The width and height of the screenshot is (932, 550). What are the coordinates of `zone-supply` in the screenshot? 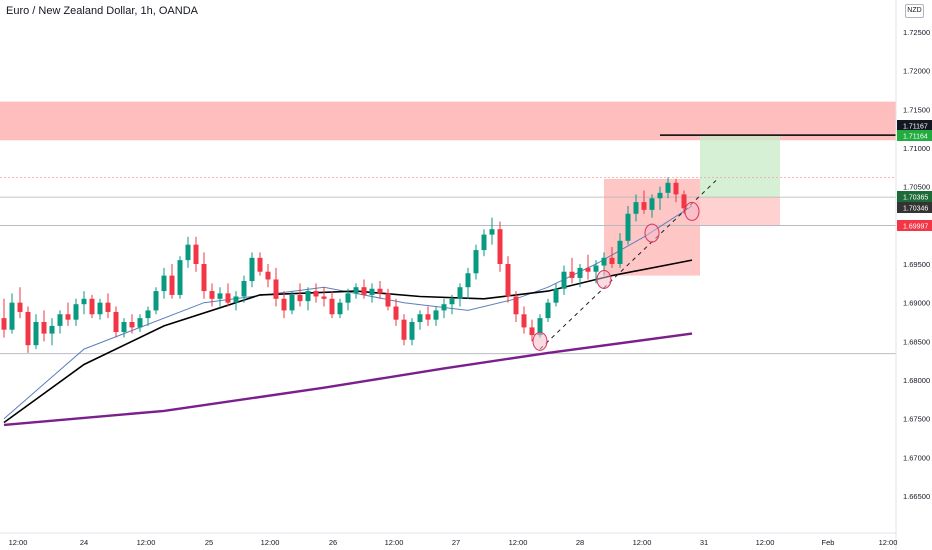 It's located at (448, 121).